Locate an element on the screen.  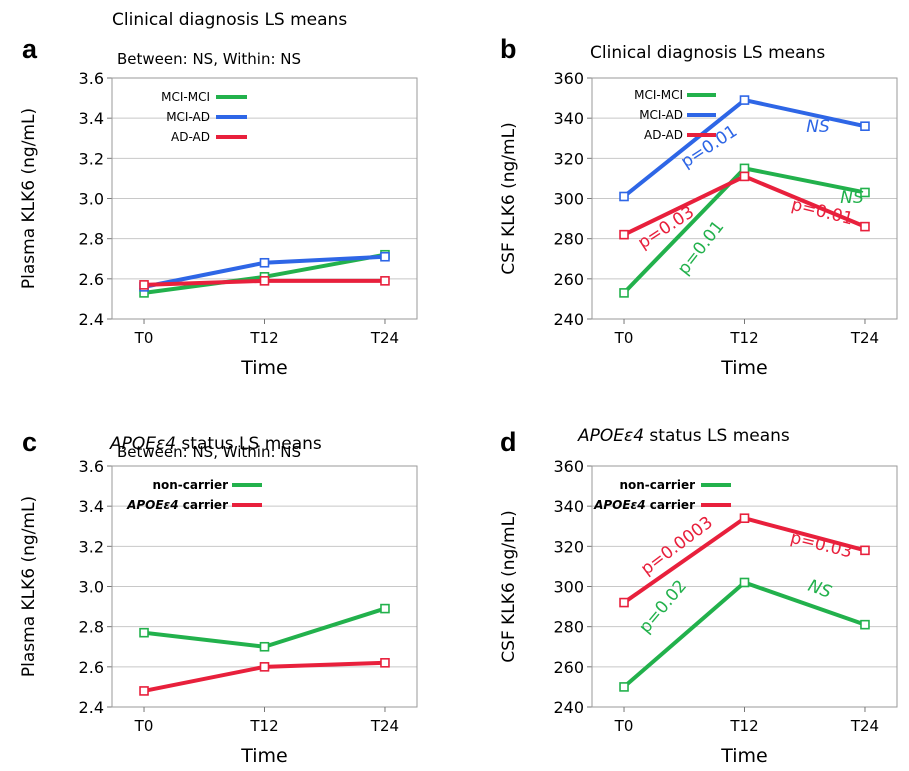
y-tick-label: 300 is located at coordinates (568, 199).